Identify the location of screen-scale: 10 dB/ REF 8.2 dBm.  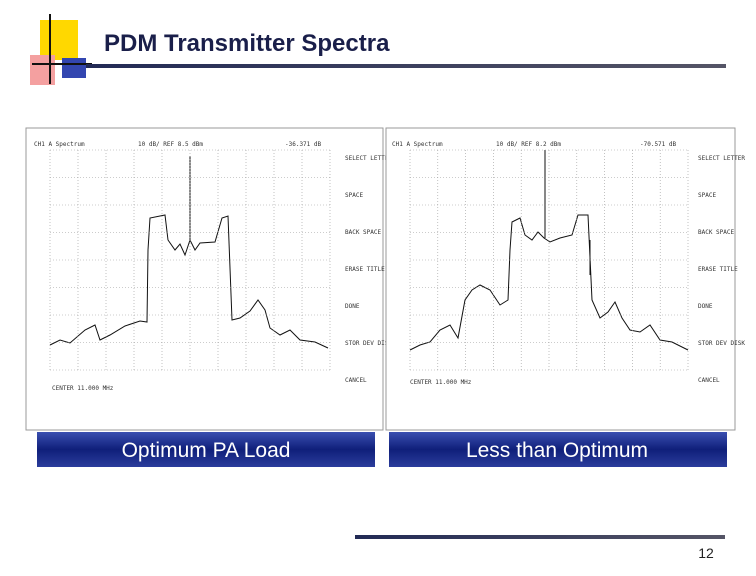
(528, 144).